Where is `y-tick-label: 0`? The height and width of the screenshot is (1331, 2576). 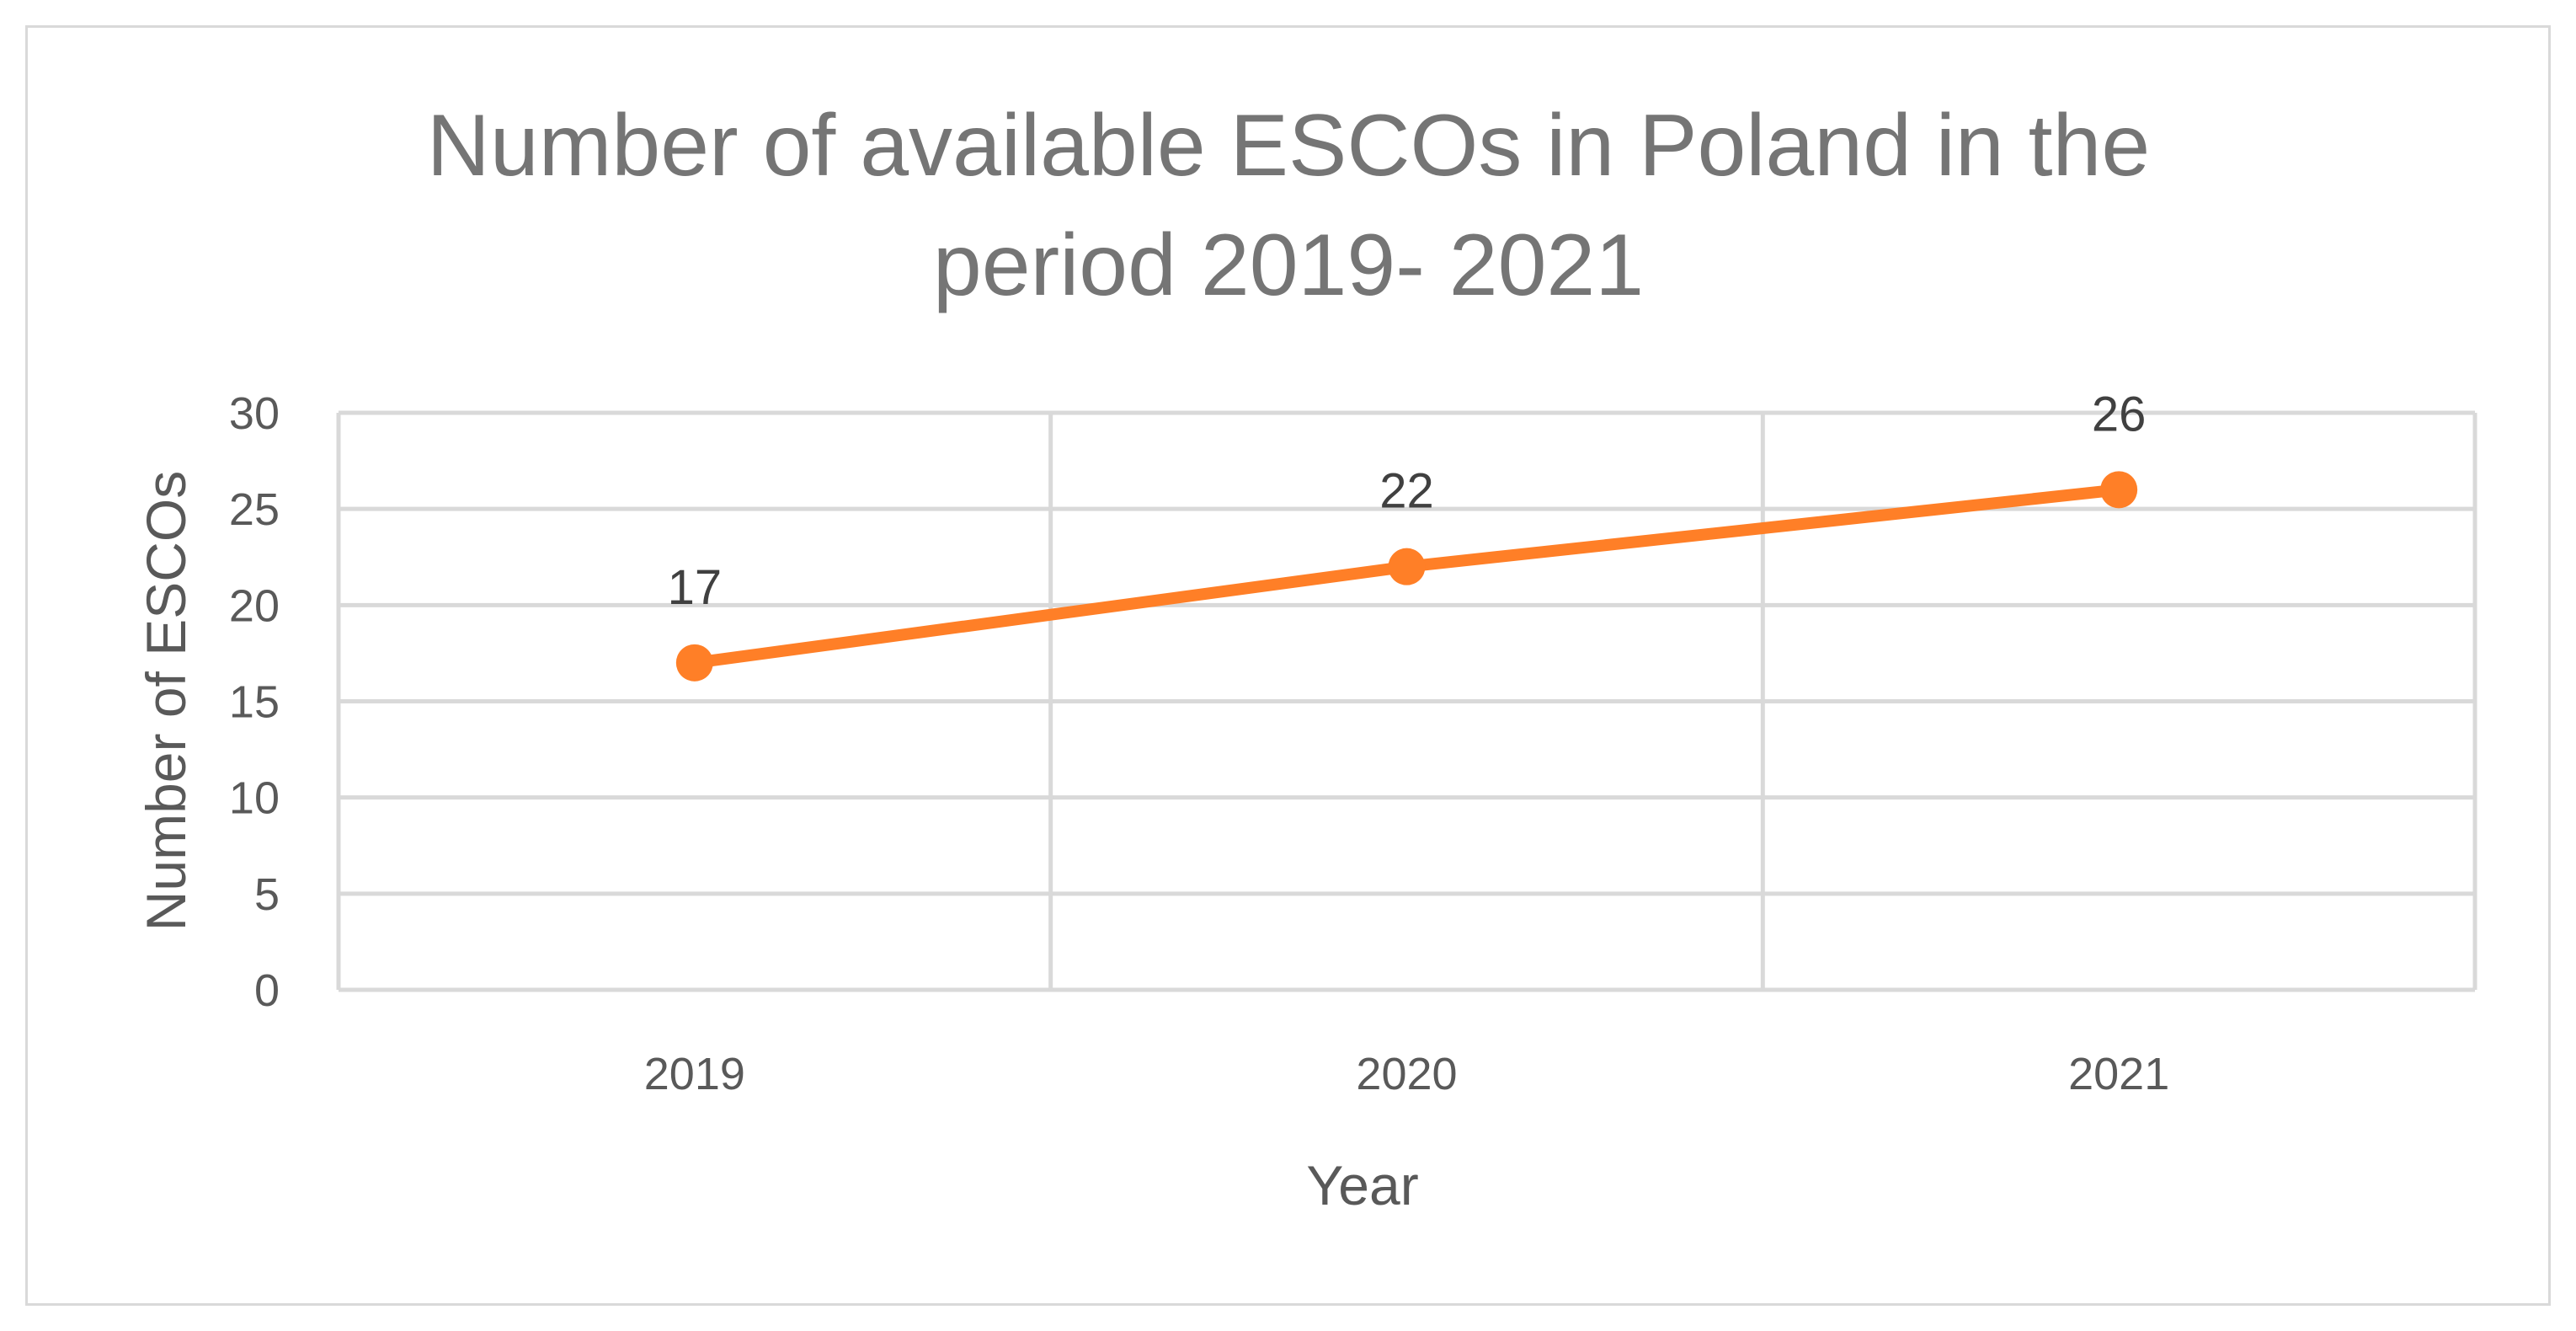
y-tick-label: 0 is located at coordinates (267, 991).